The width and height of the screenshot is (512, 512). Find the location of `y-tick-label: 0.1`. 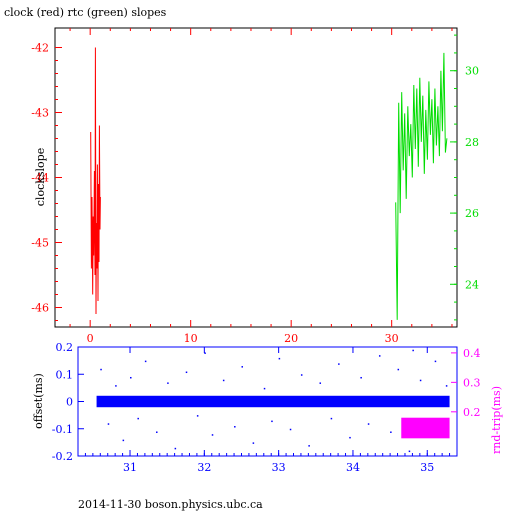

y-tick-label: 0.1 is located at coordinates (65, 374).